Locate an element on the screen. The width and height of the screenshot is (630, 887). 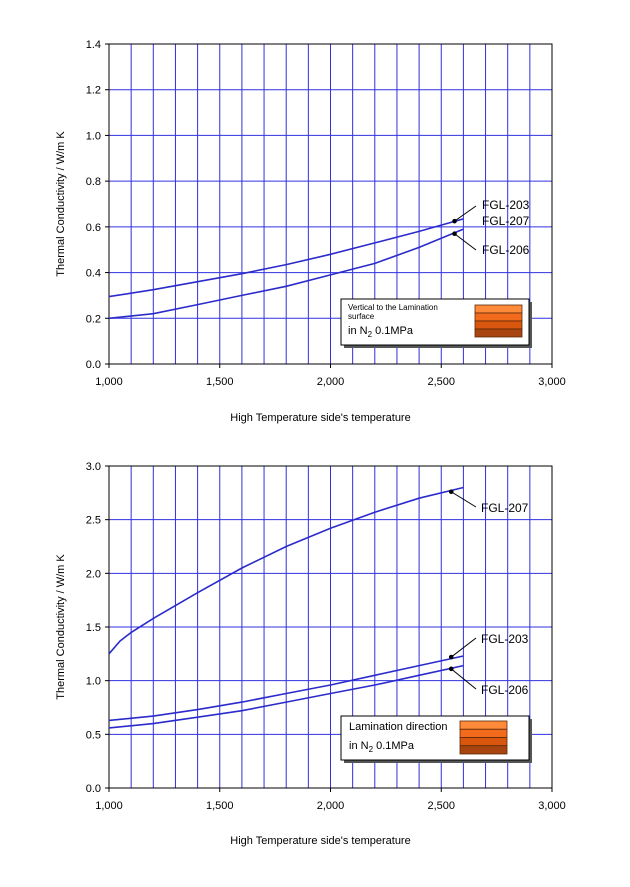
y-tick-label: 0.2 is located at coordinates (93, 319).